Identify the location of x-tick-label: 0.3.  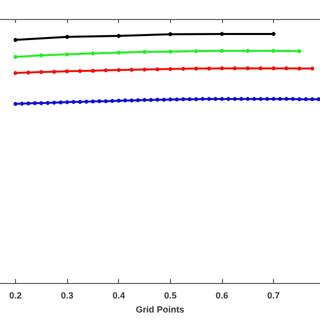
(67, 295).